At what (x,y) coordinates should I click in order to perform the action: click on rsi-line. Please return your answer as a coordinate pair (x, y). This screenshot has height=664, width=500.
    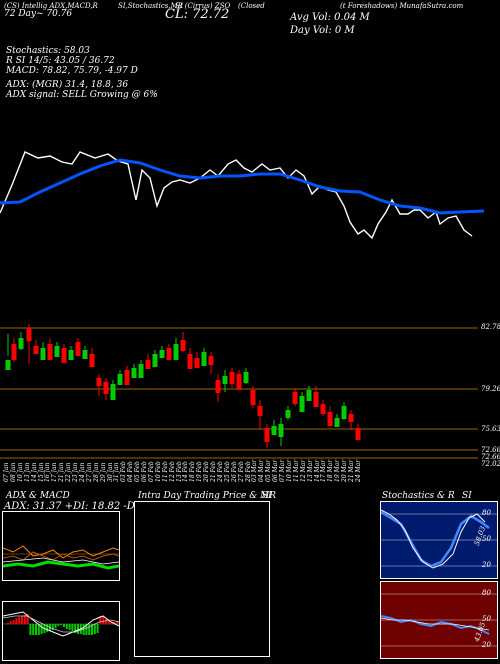
    Looking at the image, I should click on (435, 625).